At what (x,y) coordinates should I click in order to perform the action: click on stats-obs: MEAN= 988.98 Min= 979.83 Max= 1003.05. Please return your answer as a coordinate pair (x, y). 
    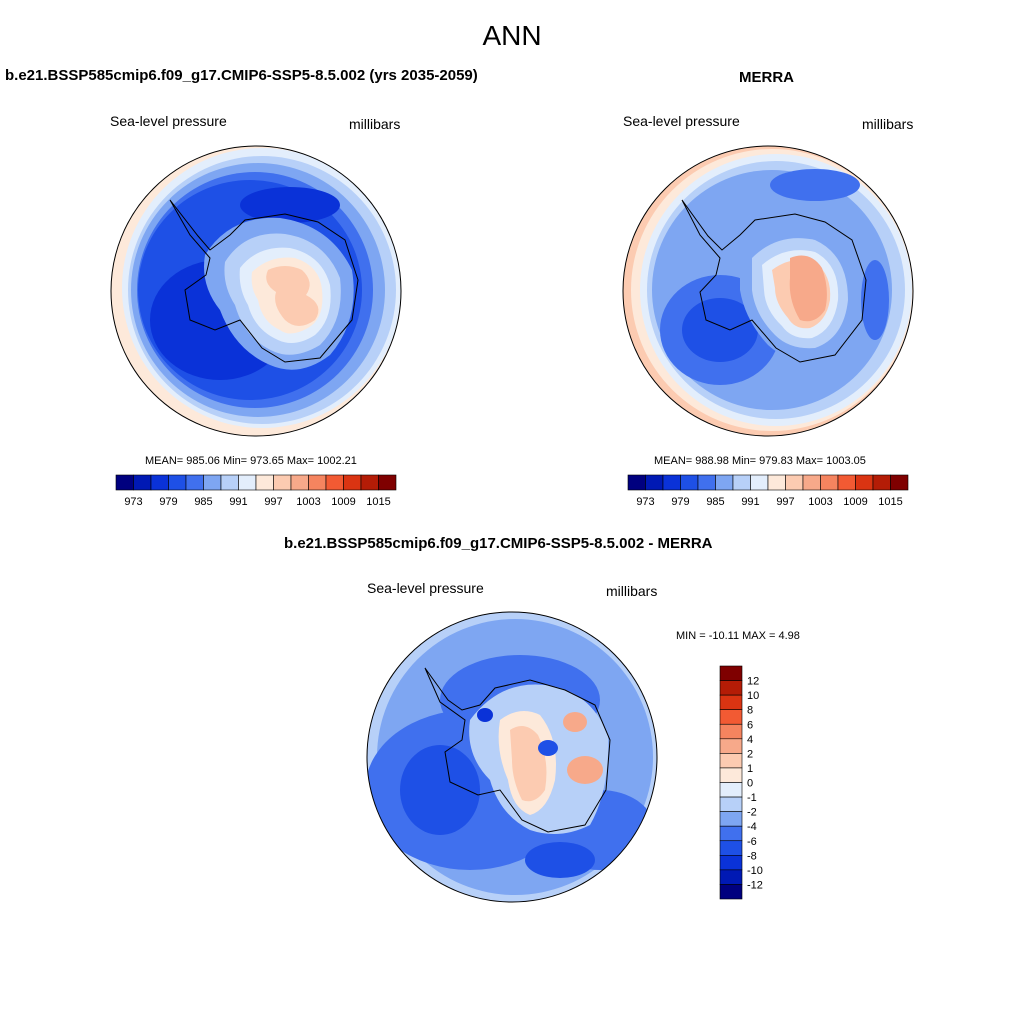
    Looking at the image, I should click on (760, 461).